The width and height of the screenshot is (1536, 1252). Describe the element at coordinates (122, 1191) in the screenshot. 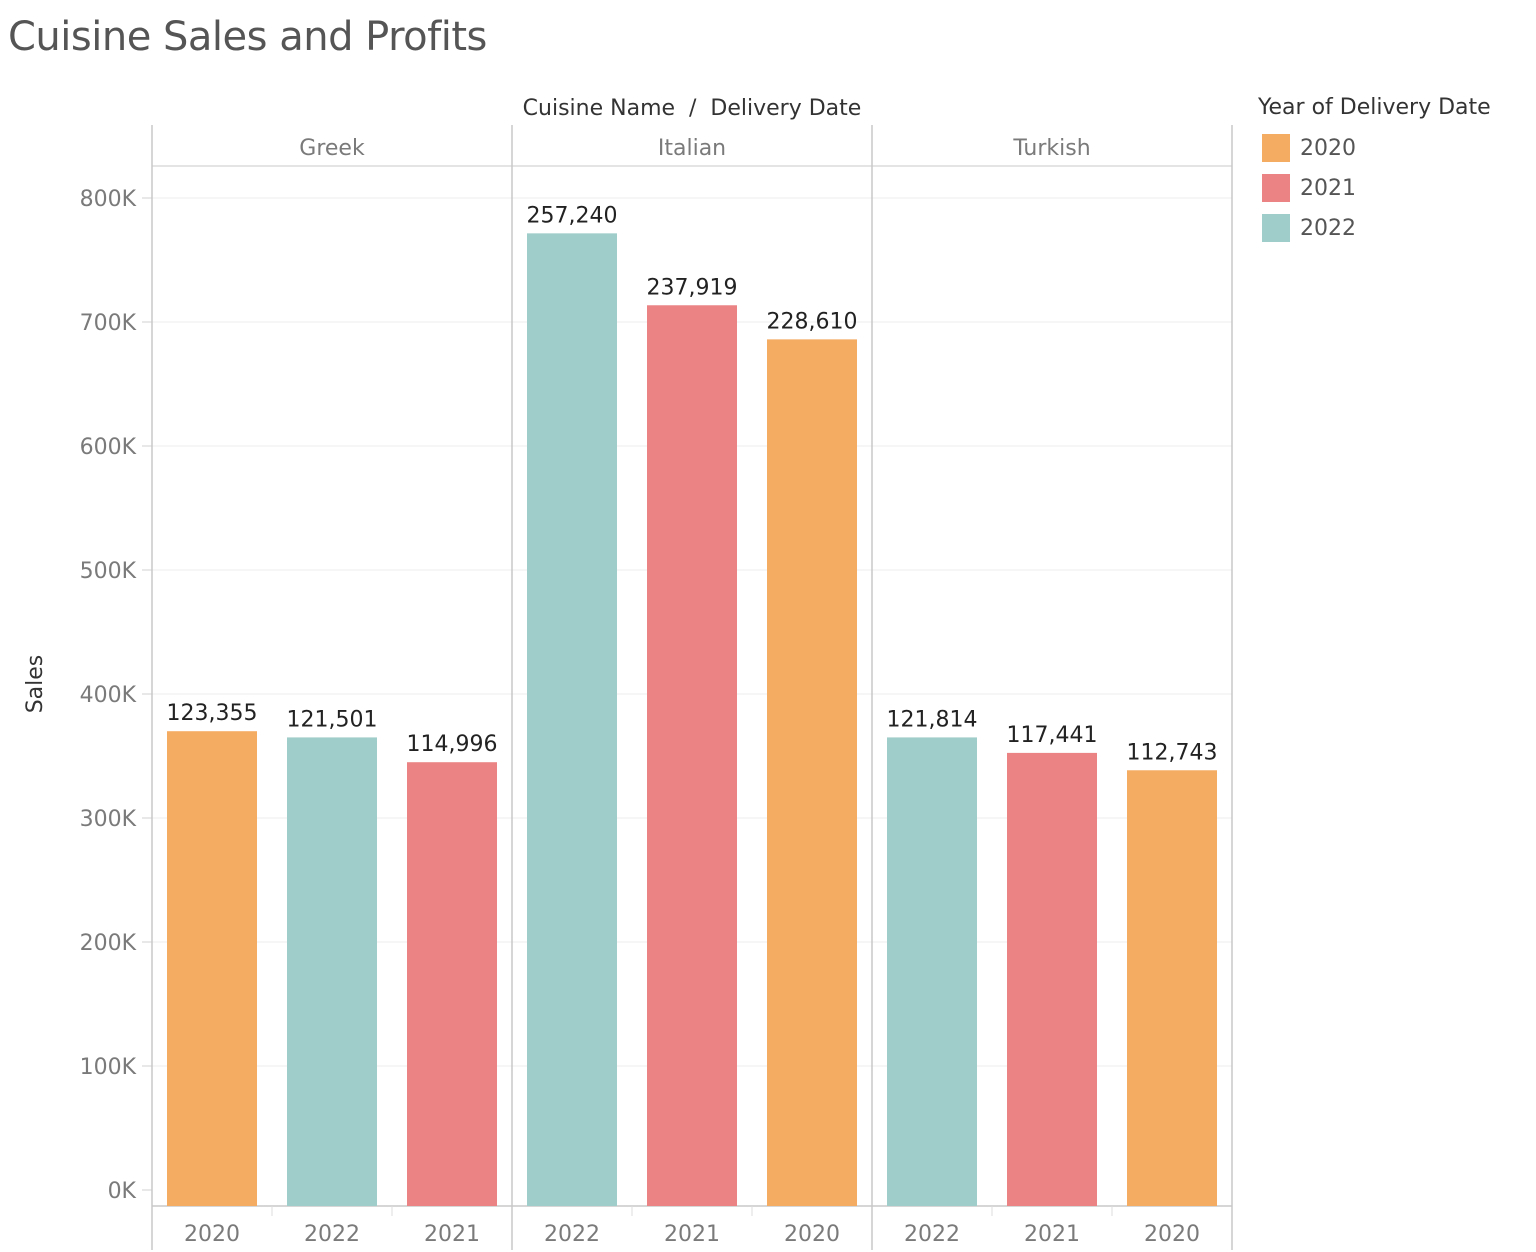

I see `y-tick-label: 0K` at that location.